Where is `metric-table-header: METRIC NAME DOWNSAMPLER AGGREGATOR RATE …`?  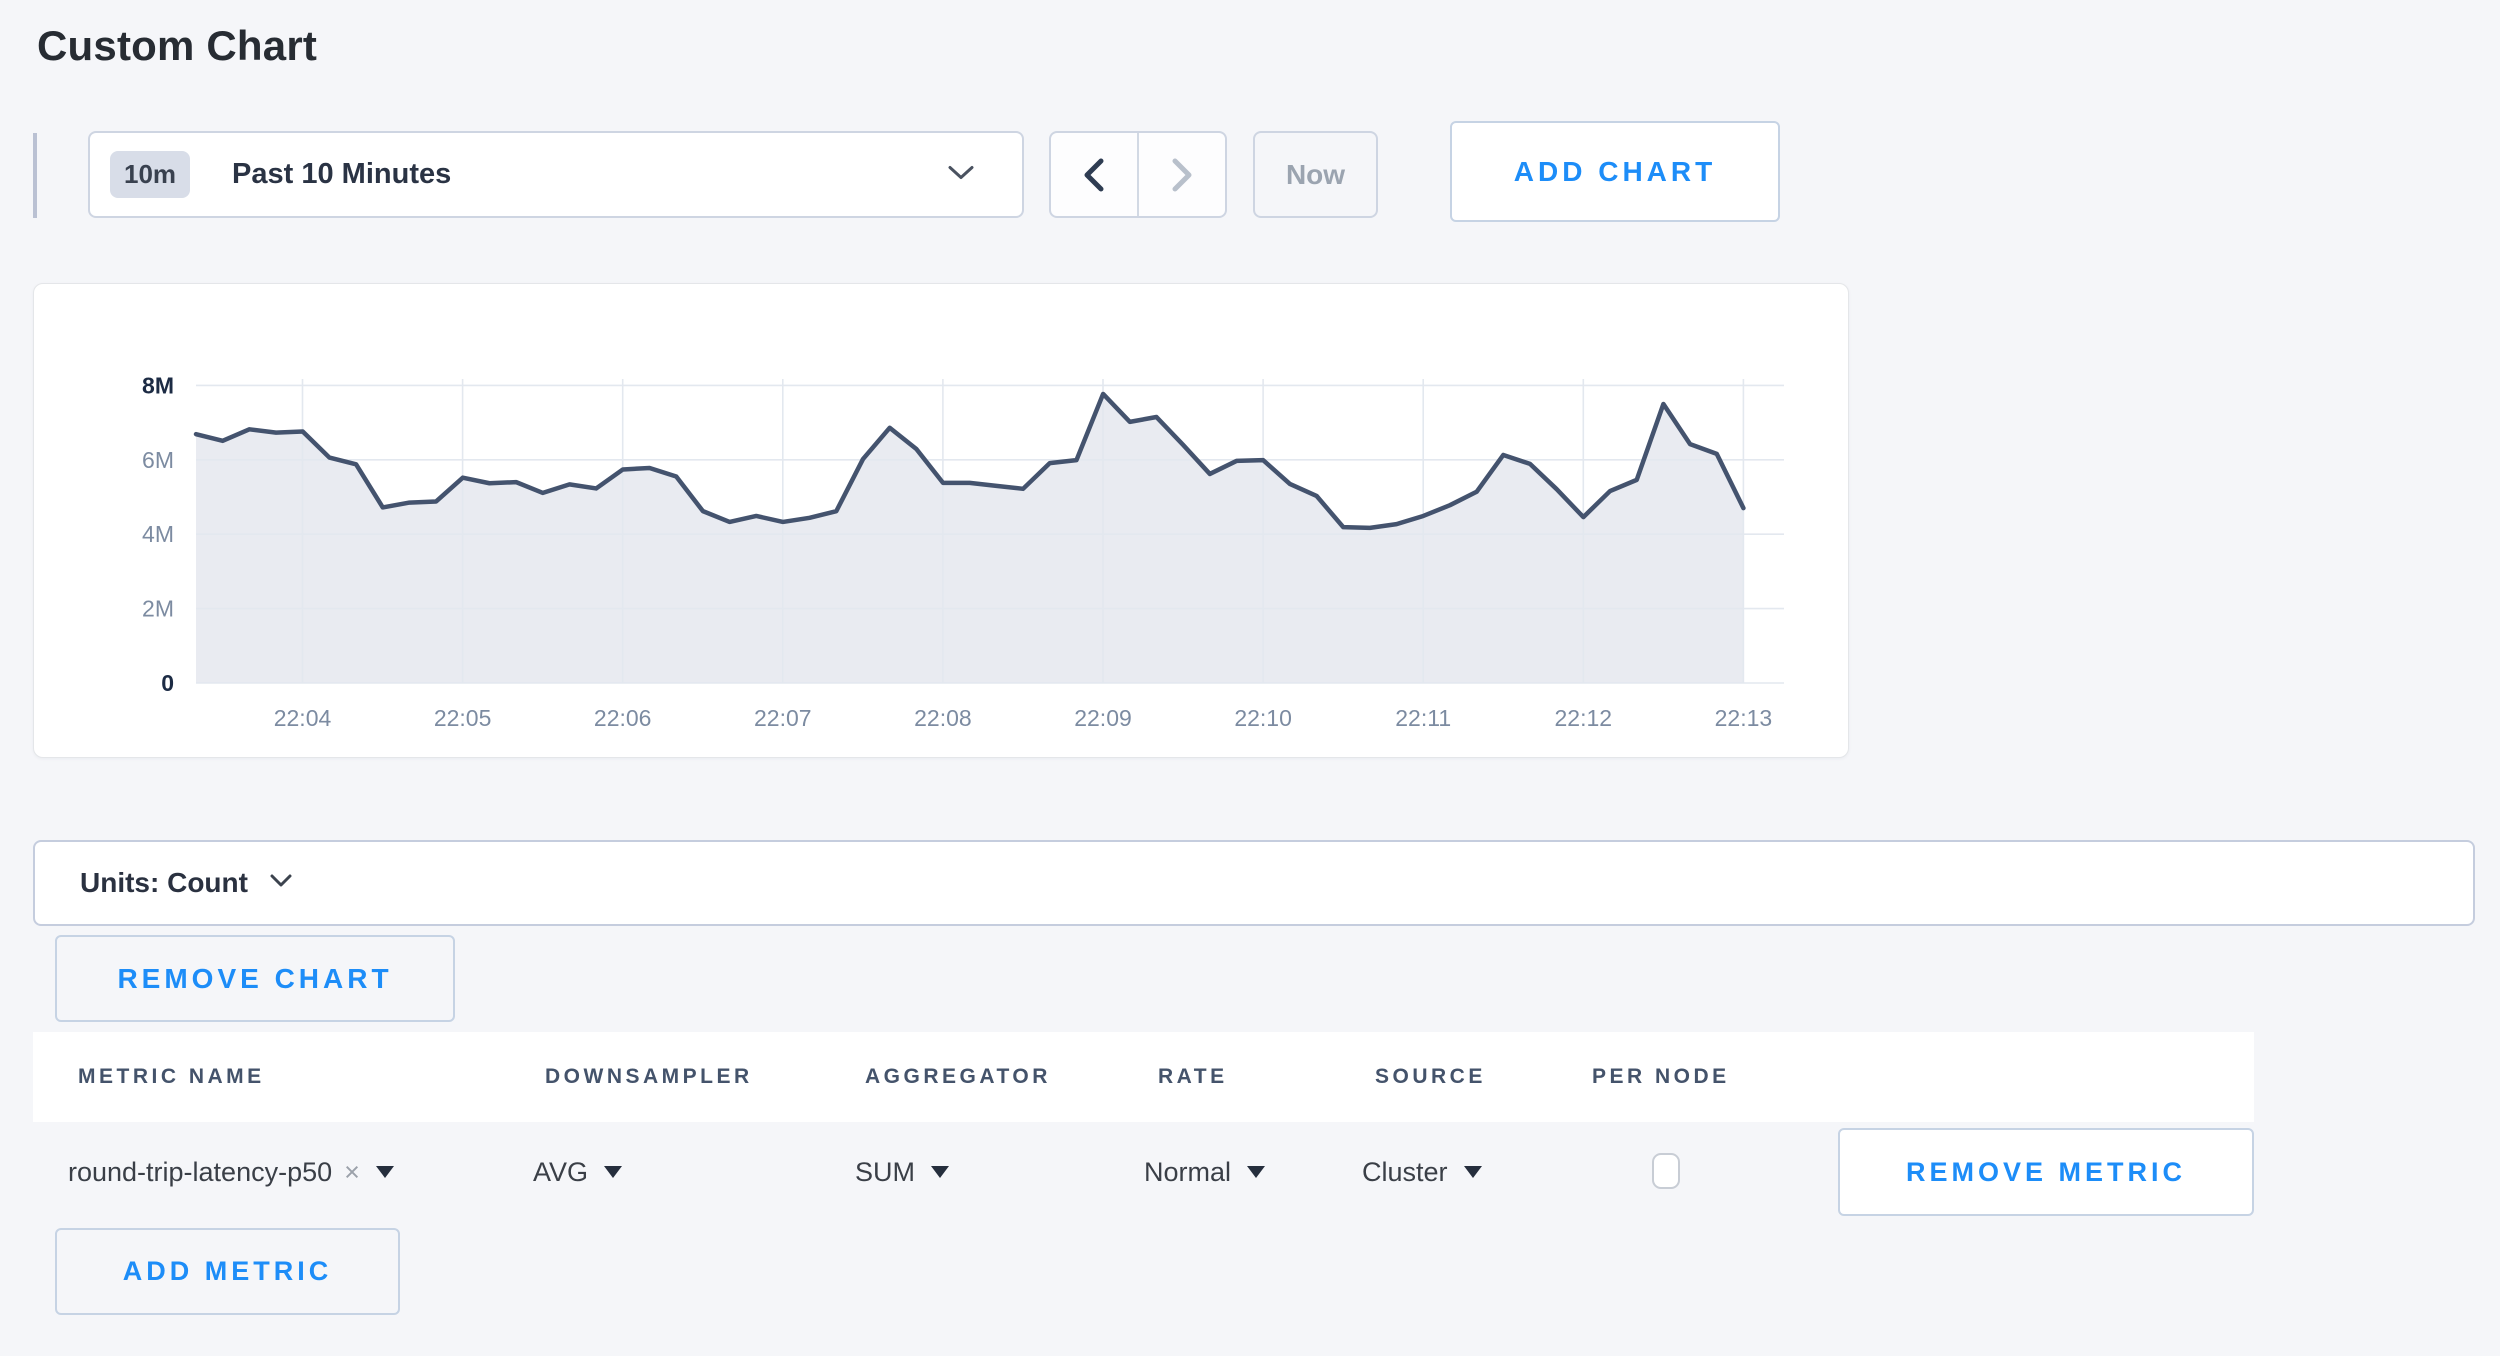 metric-table-header: METRIC NAME DOWNSAMPLER AGGREGATOR RATE … is located at coordinates (1143, 1077).